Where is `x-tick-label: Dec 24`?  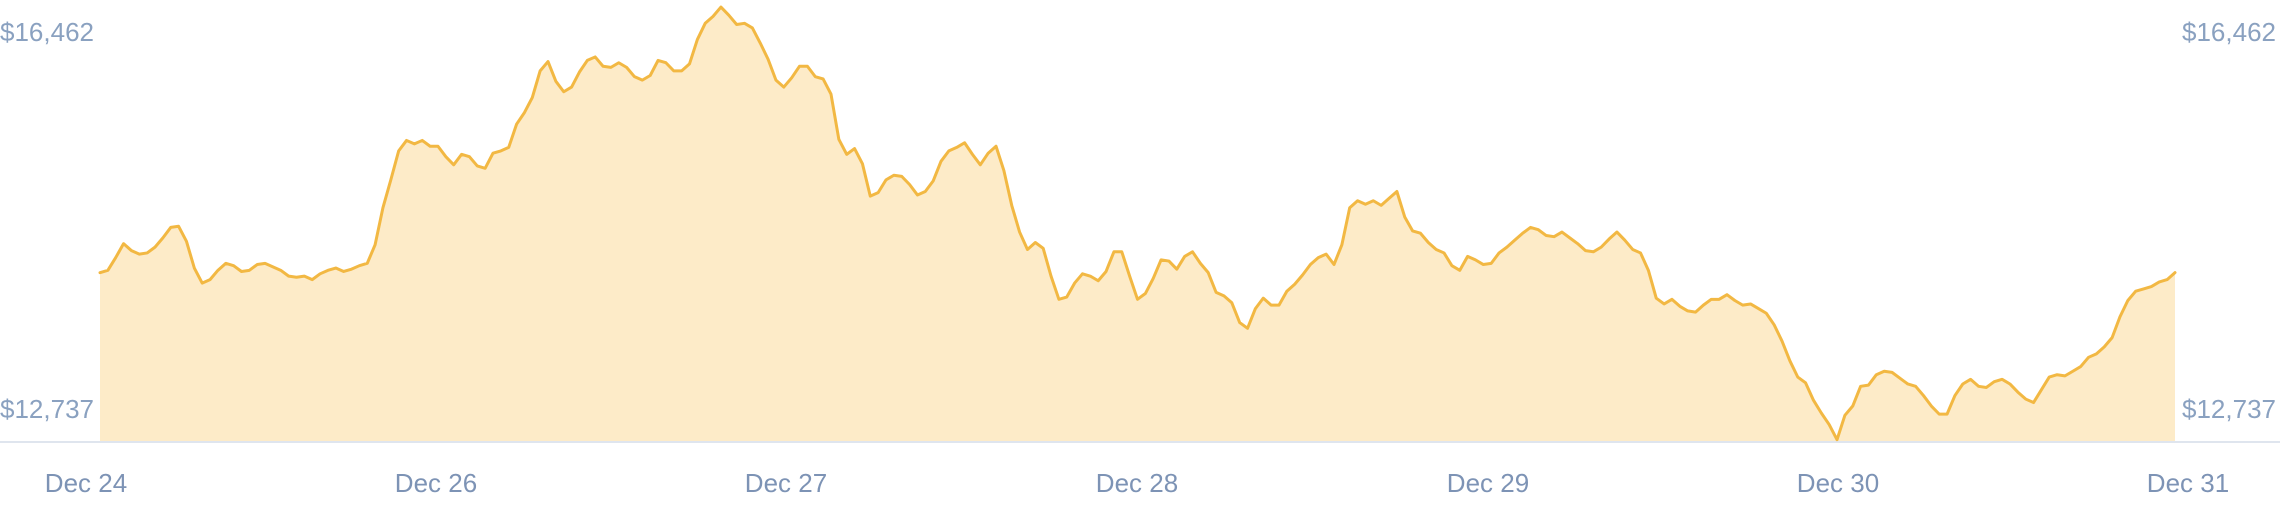 x-tick-label: Dec 24 is located at coordinates (86, 483).